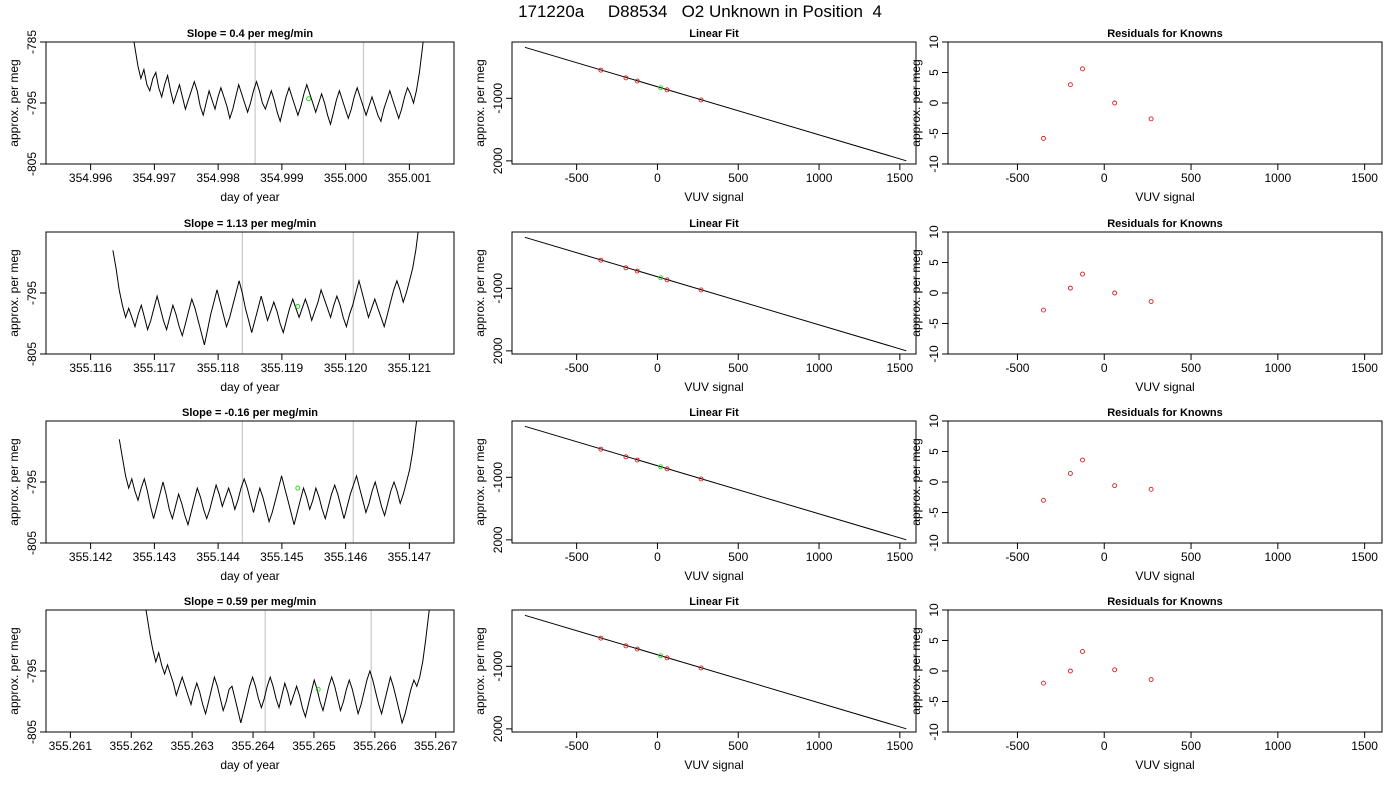  What do you see at coordinates (250, 224) in the screenshot?
I see `chart-title: Slope = 1.13 per meg/min` at bounding box center [250, 224].